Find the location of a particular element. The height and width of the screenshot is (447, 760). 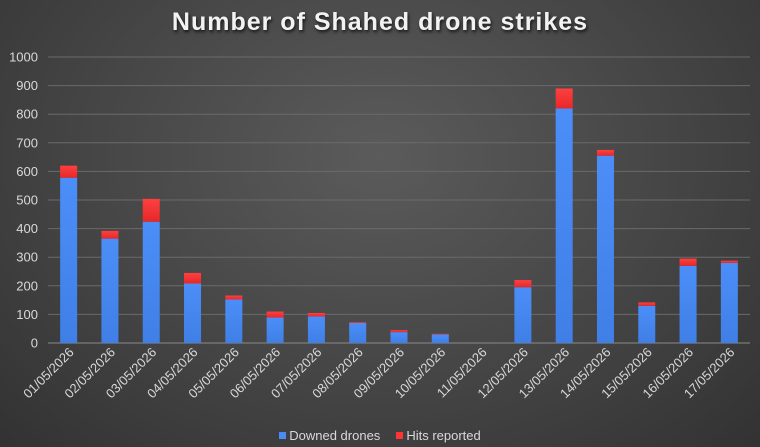

y-tick-label: 700 is located at coordinates (27, 142).